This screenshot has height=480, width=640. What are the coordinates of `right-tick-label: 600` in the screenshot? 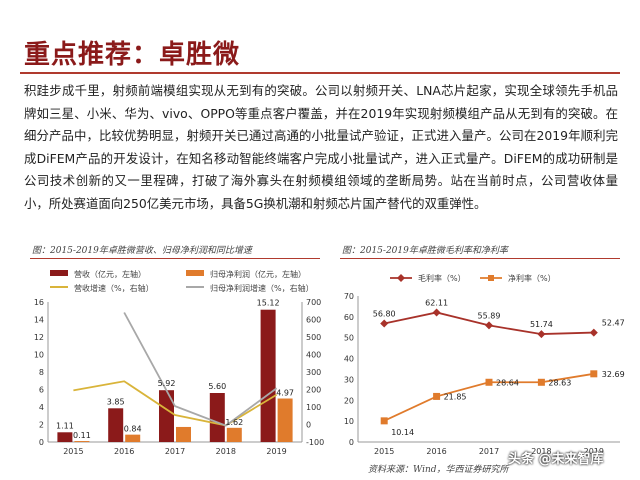 It's located at (313, 320).